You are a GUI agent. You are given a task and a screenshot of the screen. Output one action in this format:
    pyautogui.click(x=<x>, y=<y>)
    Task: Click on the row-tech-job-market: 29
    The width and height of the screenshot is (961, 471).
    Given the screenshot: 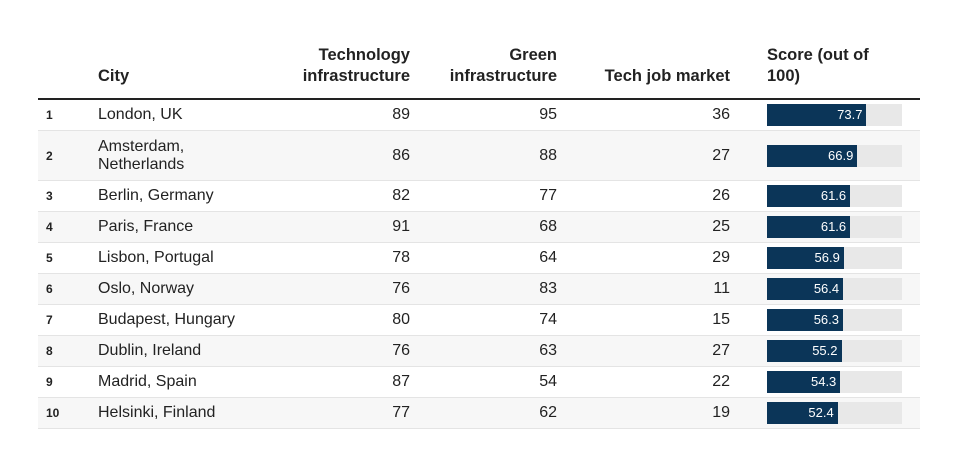 What is the action you would take?
    pyautogui.click(x=721, y=257)
    